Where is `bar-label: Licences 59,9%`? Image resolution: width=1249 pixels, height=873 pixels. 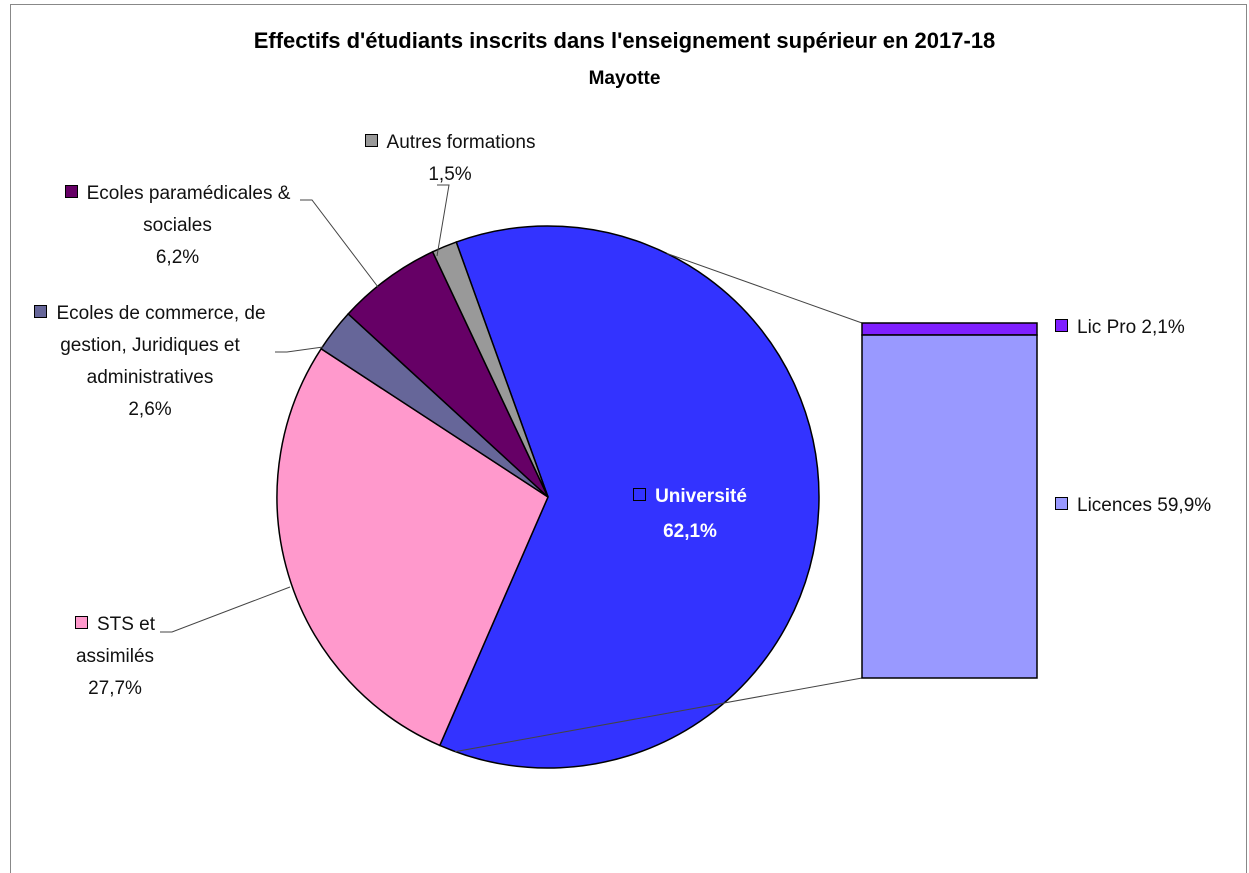 bar-label: Licences 59,9% is located at coordinates (1133, 506).